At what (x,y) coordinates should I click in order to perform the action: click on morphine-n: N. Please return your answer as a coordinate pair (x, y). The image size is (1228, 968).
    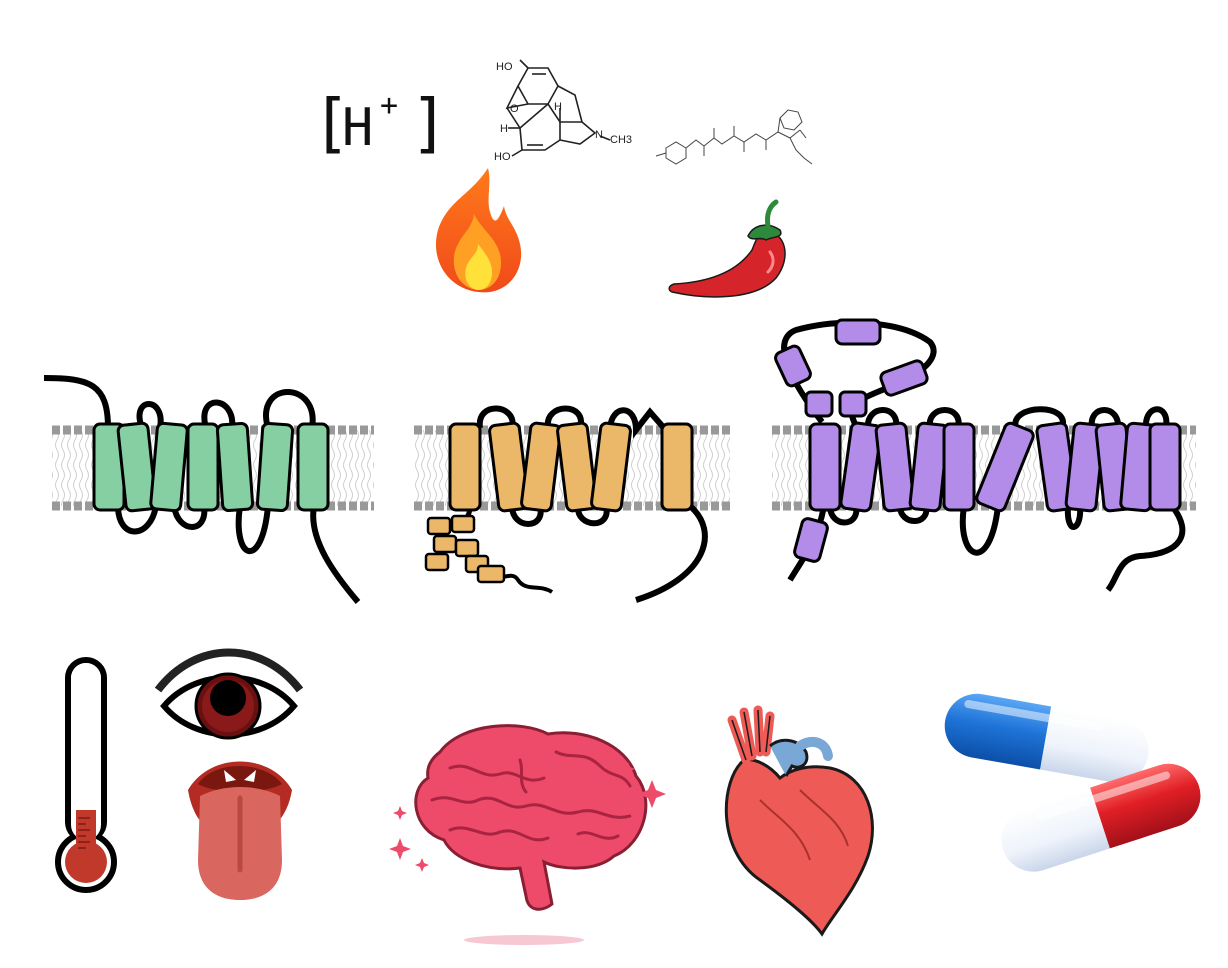
    Looking at the image, I should click on (599, 135).